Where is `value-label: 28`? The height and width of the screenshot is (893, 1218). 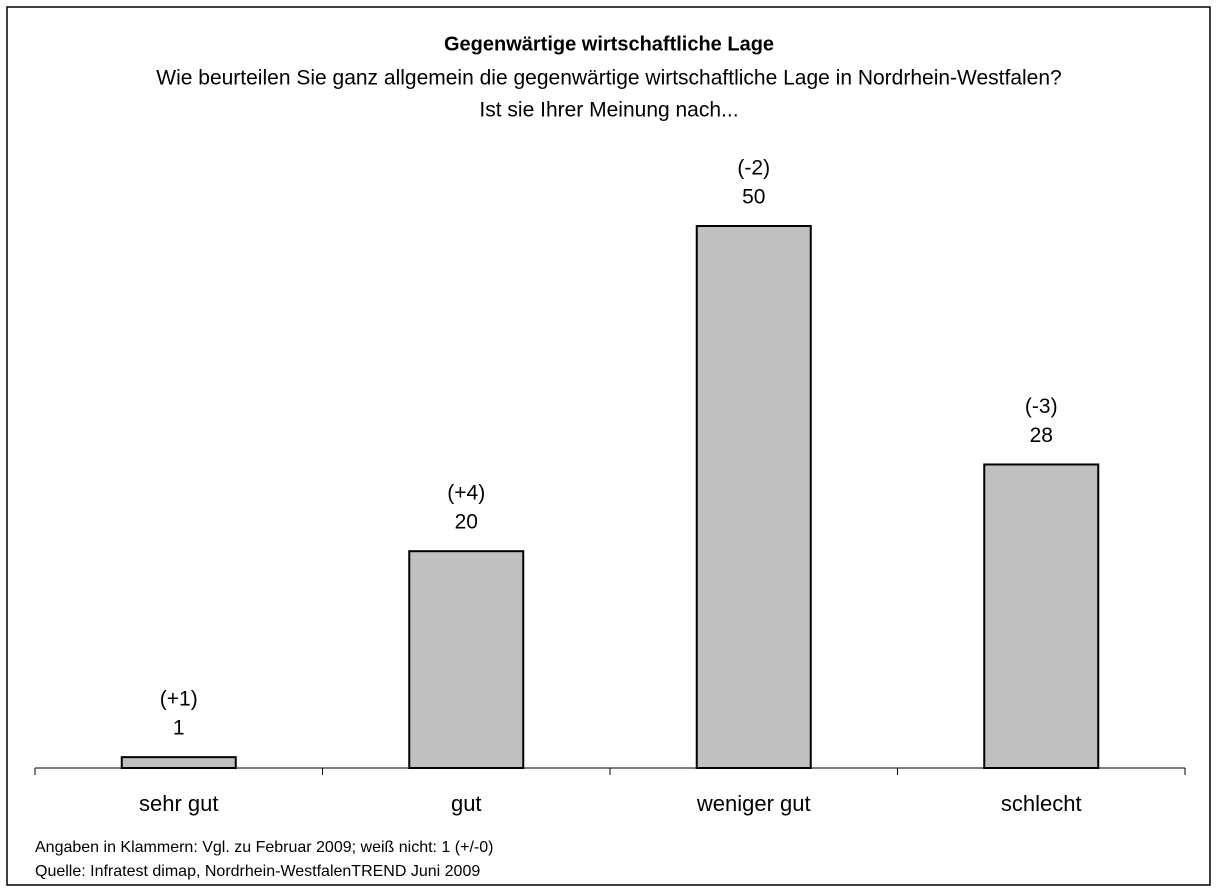
value-label: 28 is located at coordinates (1041, 435).